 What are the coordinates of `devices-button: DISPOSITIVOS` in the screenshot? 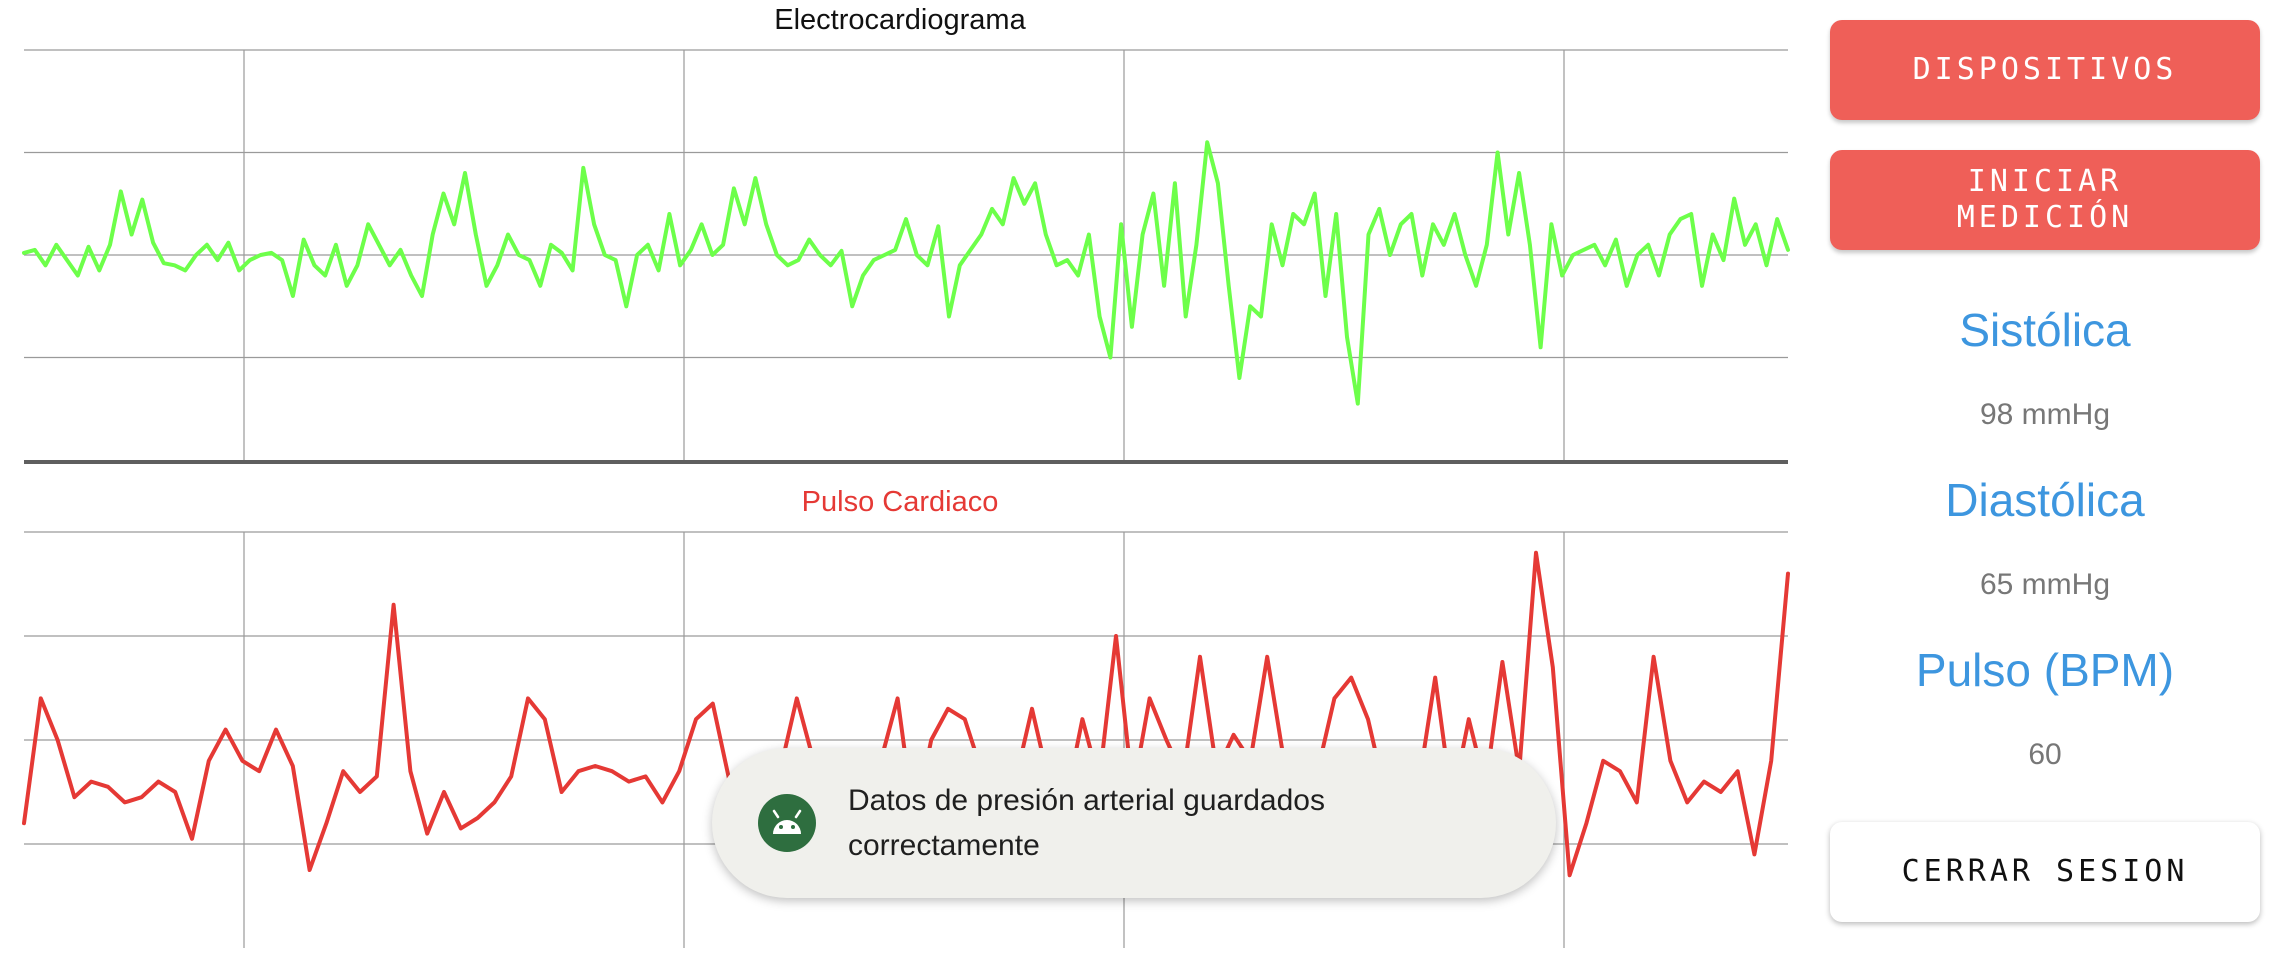 It's located at (2045, 70).